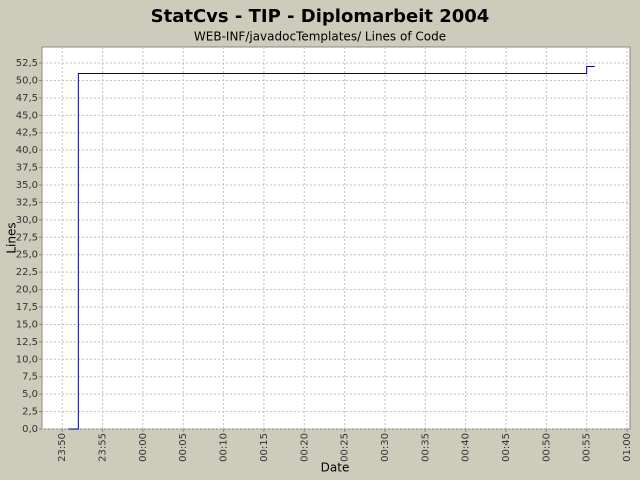 This screenshot has height=480, width=640. I want to click on y-tick-label: 32,5, so click(27, 202).